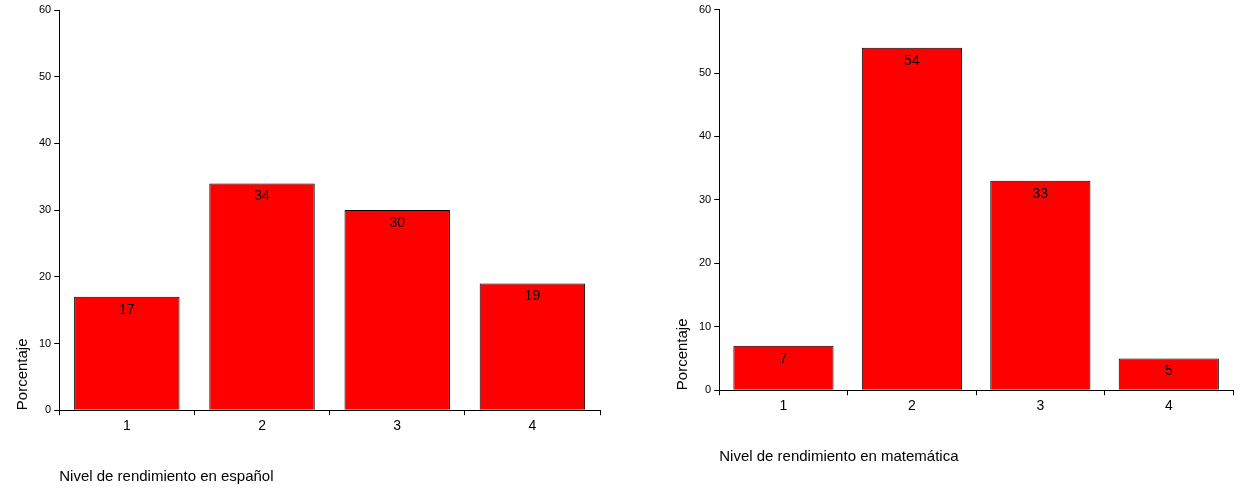  Describe the element at coordinates (532, 295) in the screenshot. I see `data-label: 19` at that location.